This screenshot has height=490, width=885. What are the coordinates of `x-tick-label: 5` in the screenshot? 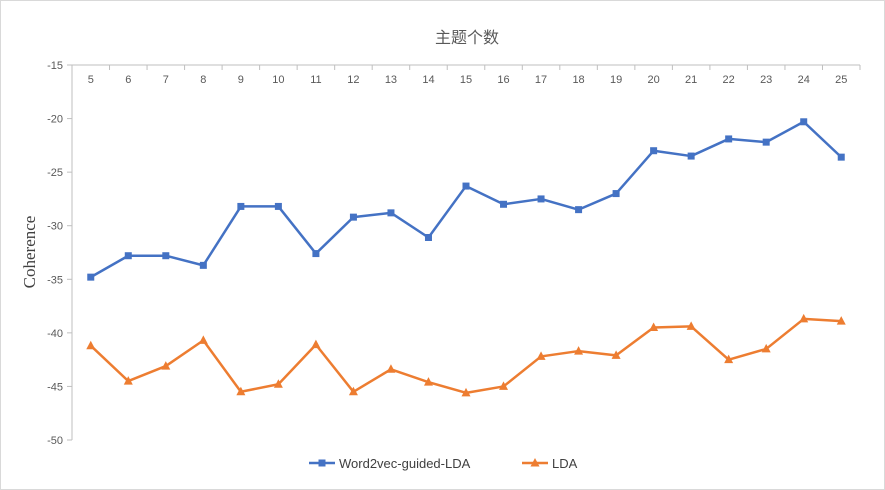 It's located at (91, 80).